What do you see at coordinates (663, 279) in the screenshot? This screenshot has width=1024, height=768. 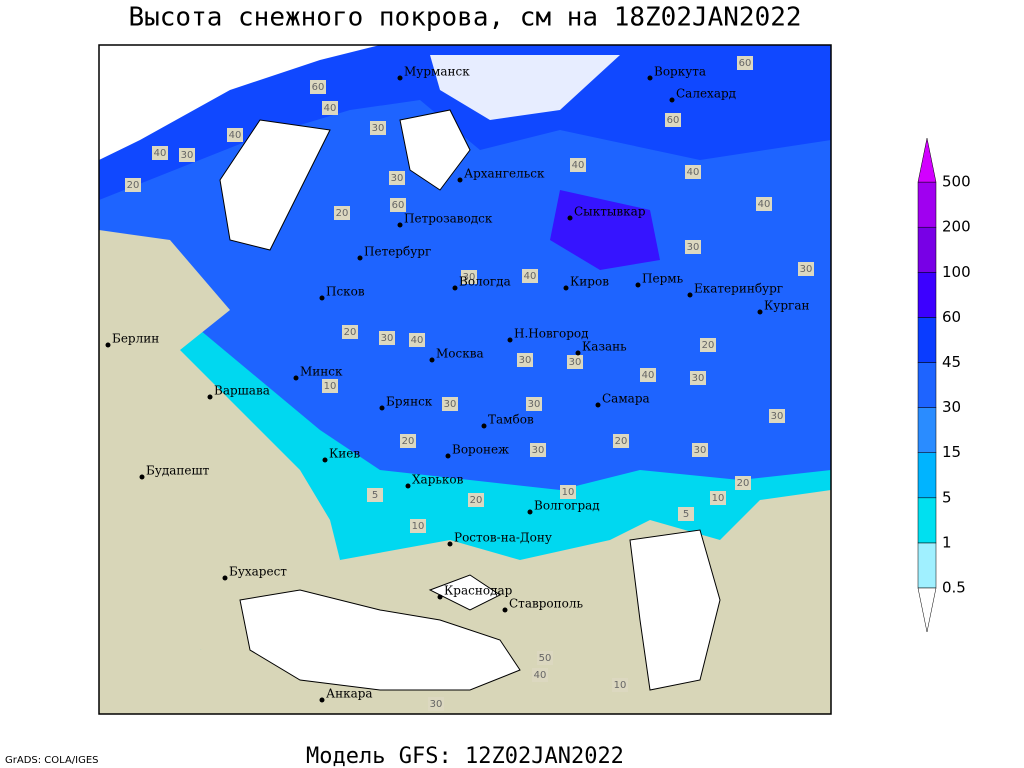 I see `city-label: Пермь` at bounding box center [663, 279].